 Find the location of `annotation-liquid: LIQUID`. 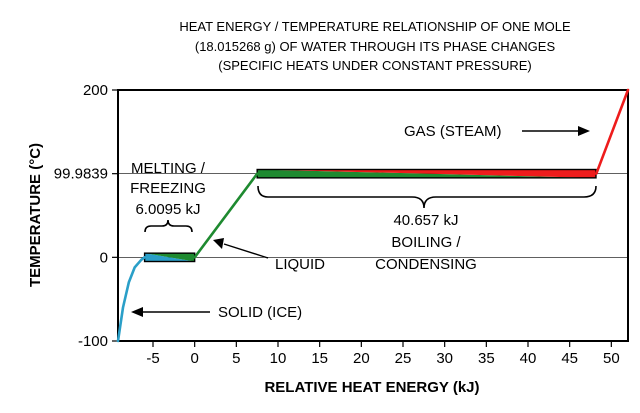

annotation-liquid: LIQUID is located at coordinates (269, 255).